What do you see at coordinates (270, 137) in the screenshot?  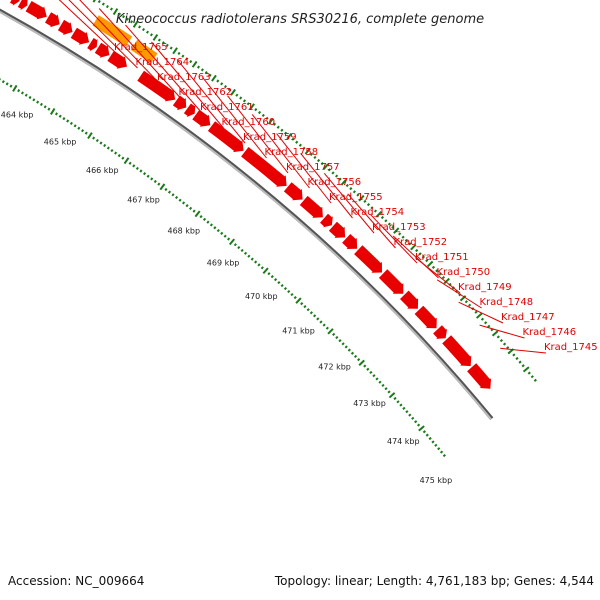 I see `gene-label: Krad_1759` at bounding box center [270, 137].